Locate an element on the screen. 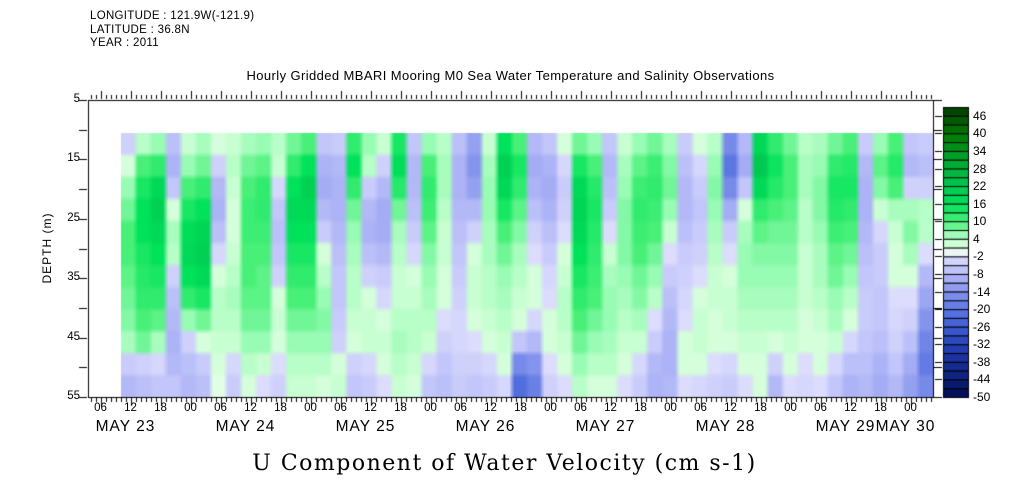  x-date-label: MAY 23 is located at coordinates (125, 426).